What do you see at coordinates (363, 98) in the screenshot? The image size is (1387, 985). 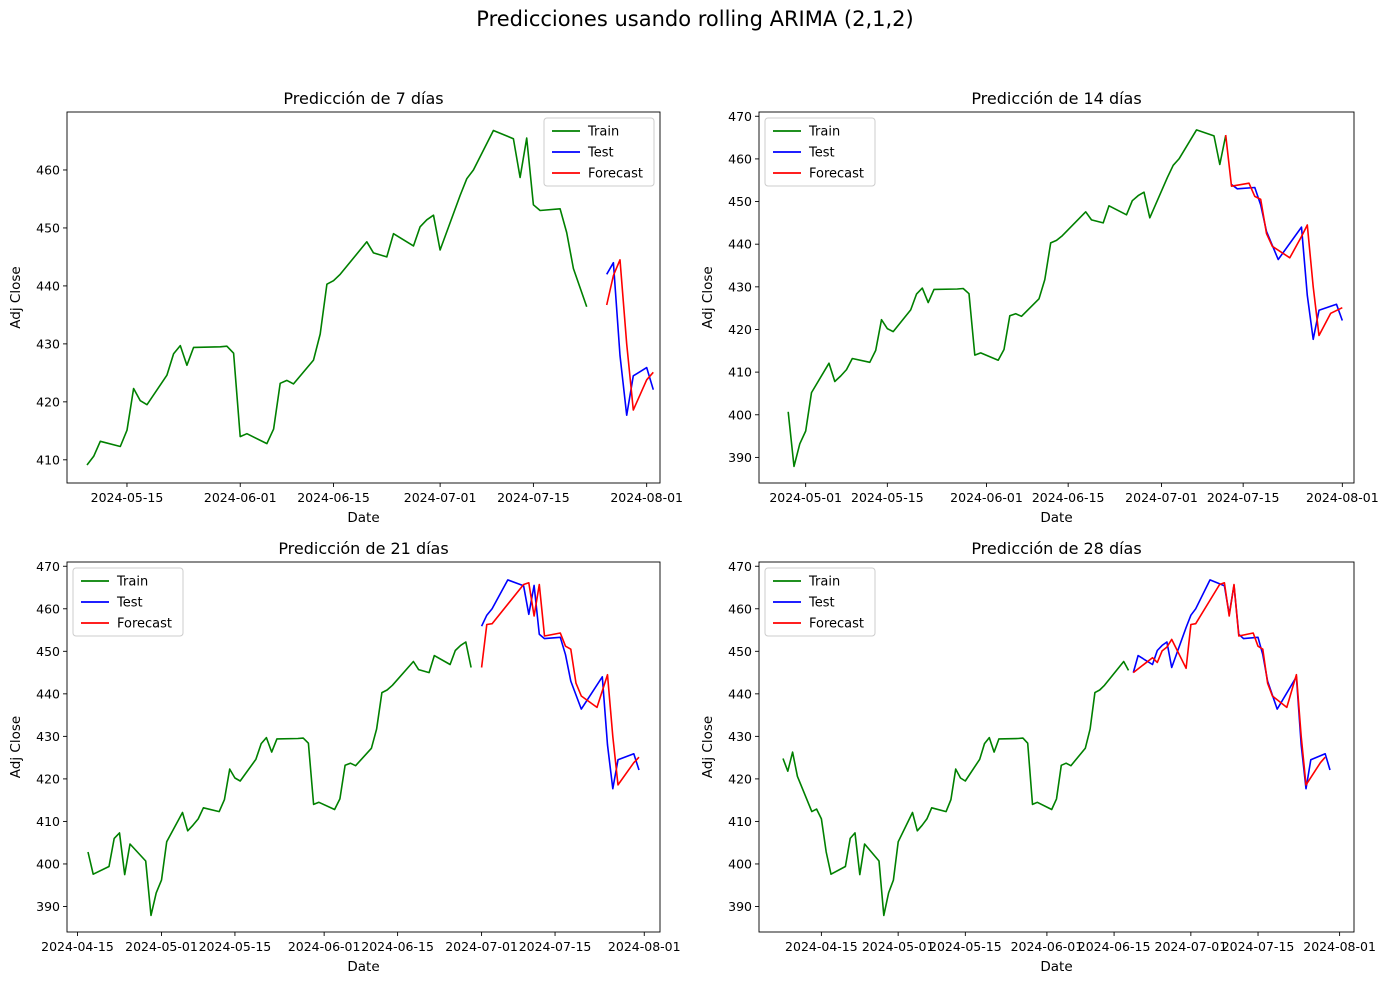 I see `subplot-title: Predicción de 7 días` at bounding box center [363, 98].